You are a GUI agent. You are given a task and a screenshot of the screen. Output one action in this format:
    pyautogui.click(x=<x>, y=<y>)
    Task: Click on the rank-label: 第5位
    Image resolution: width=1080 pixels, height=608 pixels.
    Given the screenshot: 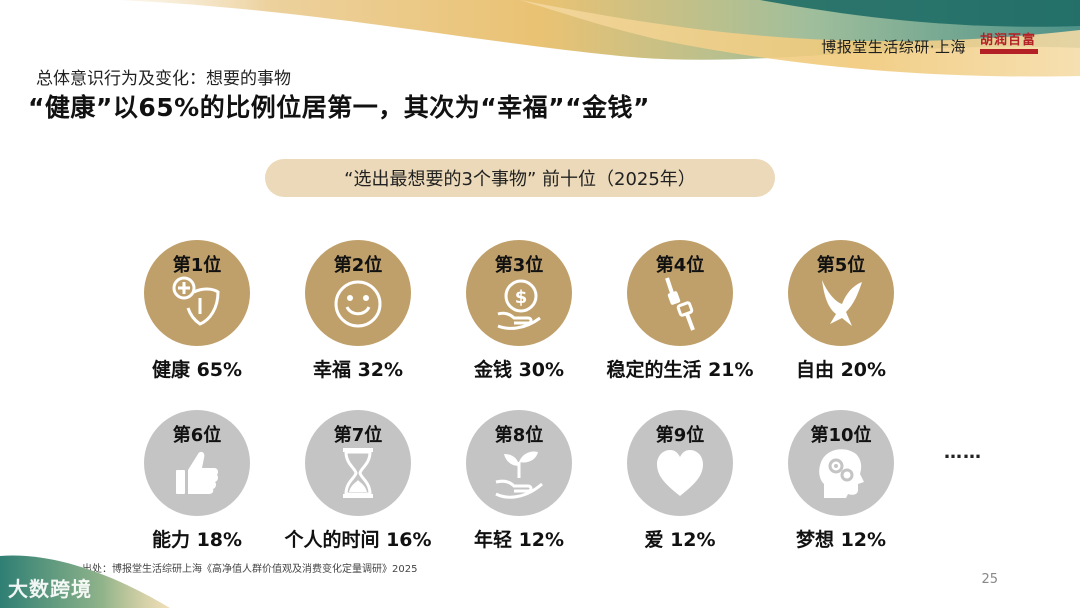 What is the action you would take?
    pyautogui.click(x=841, y=265)
    